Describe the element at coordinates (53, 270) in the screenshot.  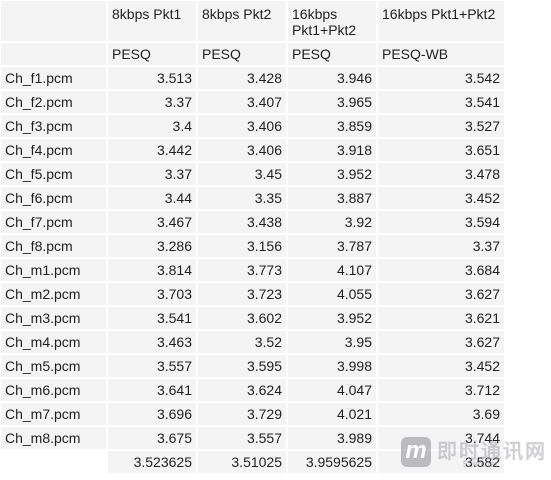
I see `row-label-cell: Ch_m1.pcm` at that location.